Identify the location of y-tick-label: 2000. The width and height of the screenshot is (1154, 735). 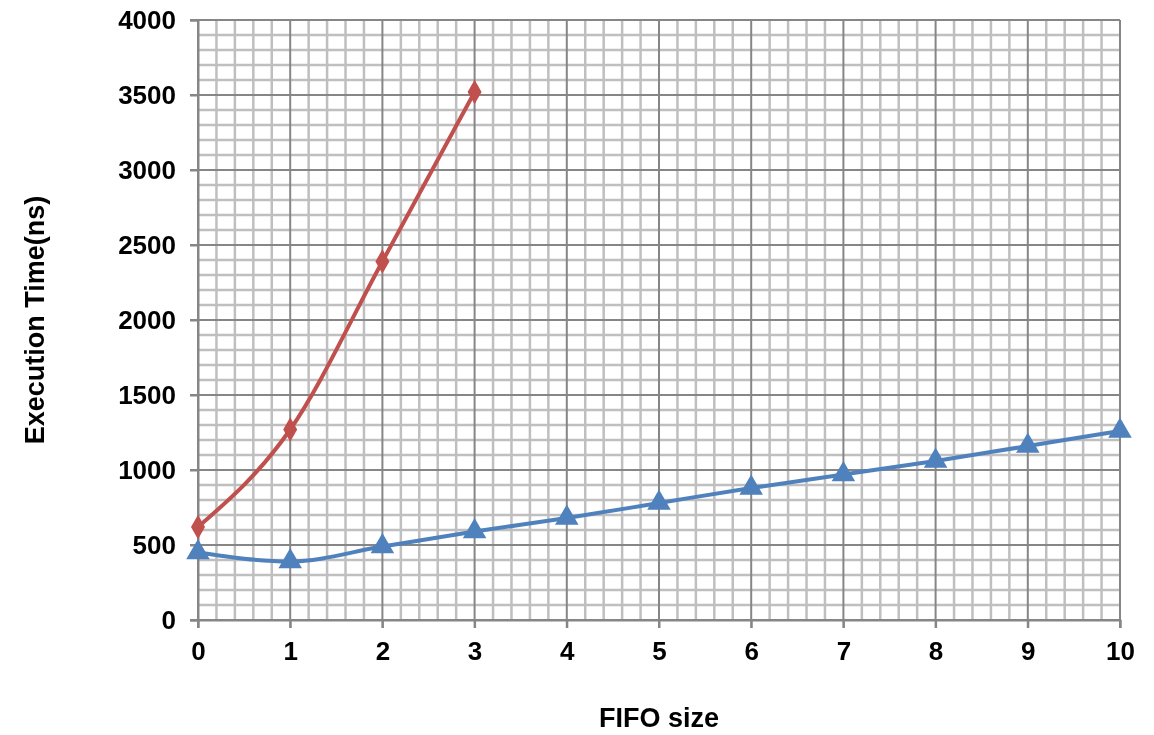
(147, 319).